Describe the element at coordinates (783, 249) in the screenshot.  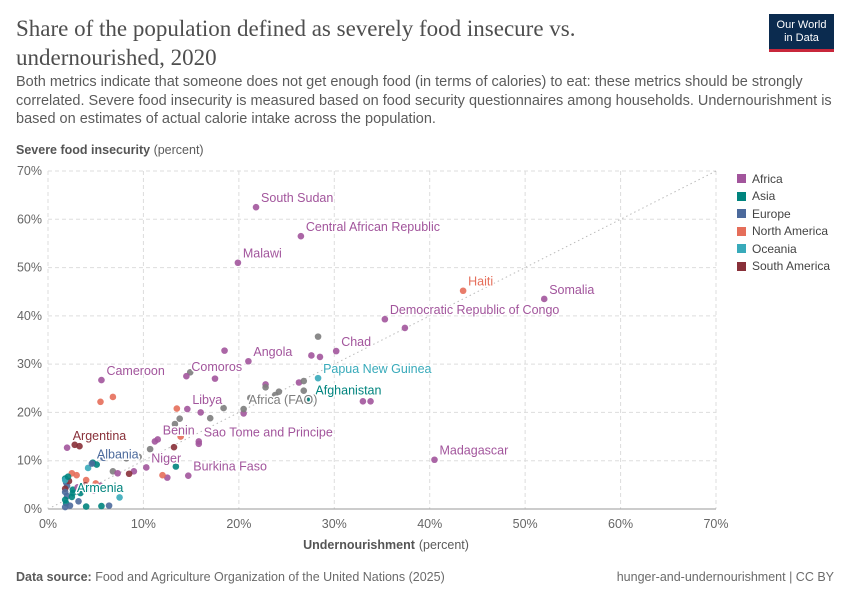
I see `legend-item: Oceania` at that location.